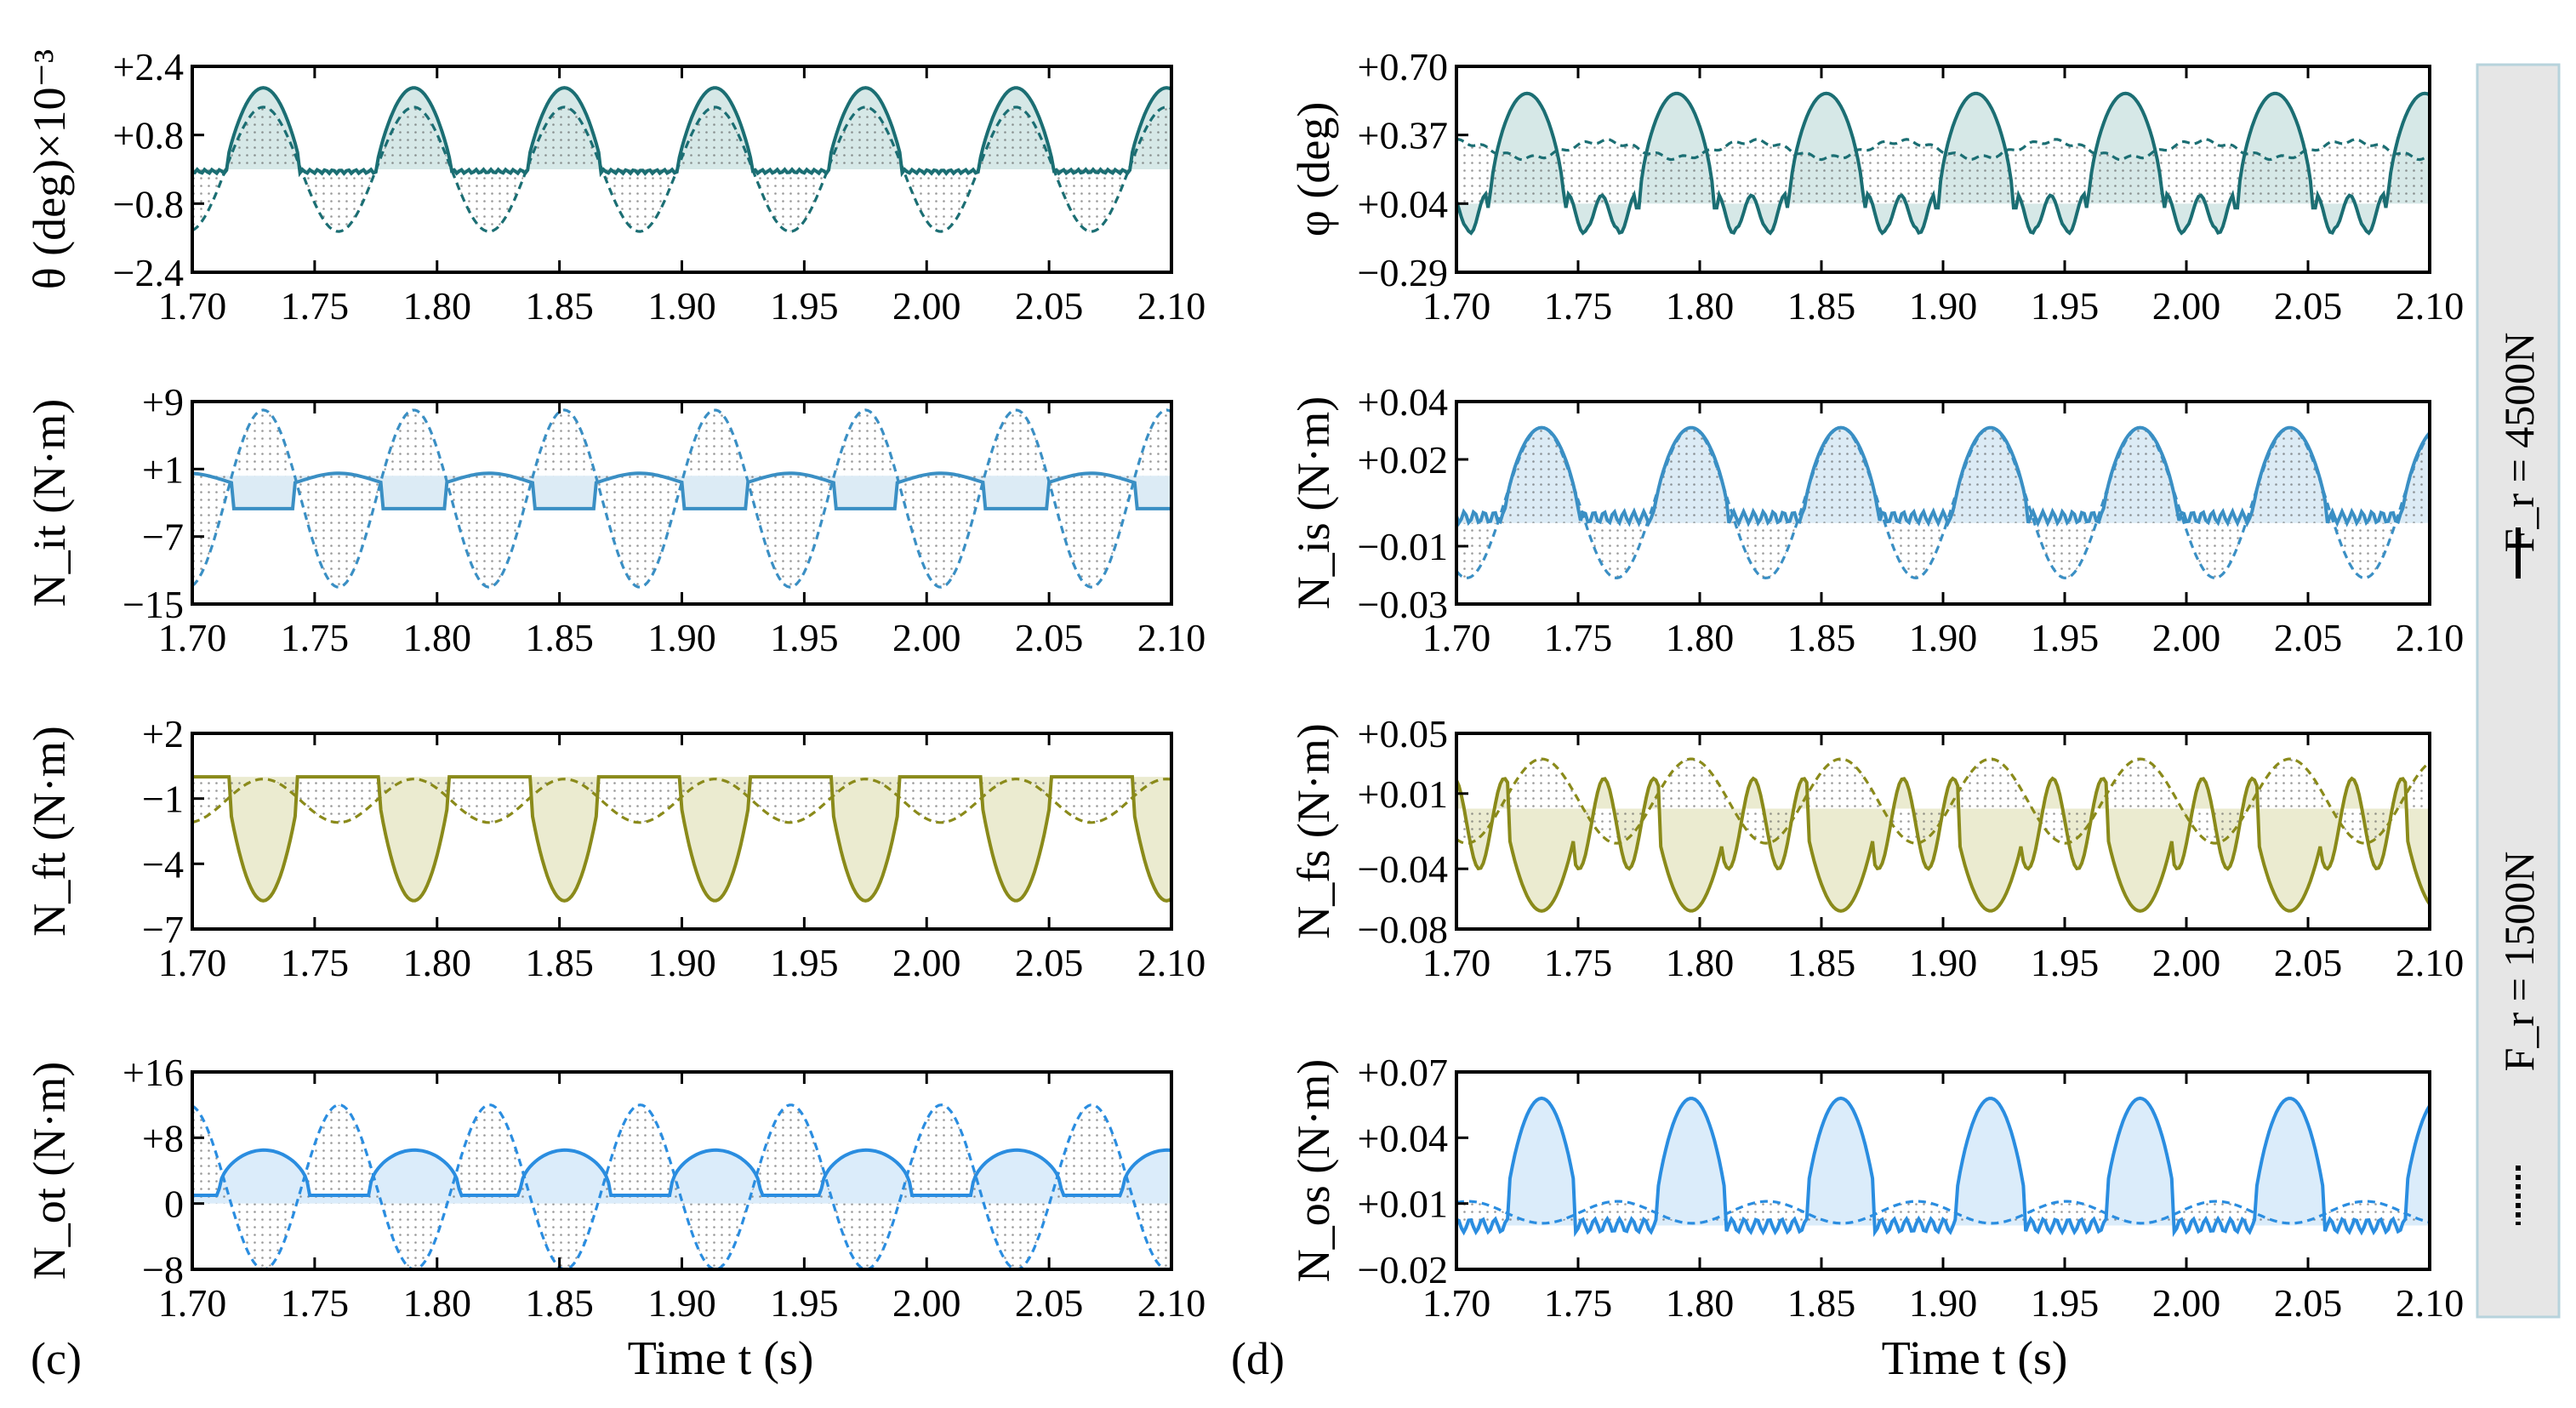  I want to click on xtick-label-Nis: 1.75, so click(1579, 637).